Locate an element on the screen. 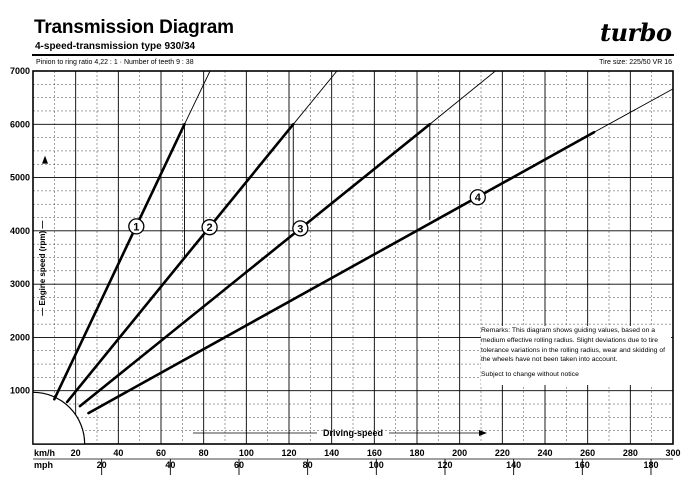  x-tick-label: 140 is located at coordinates (331, 453).